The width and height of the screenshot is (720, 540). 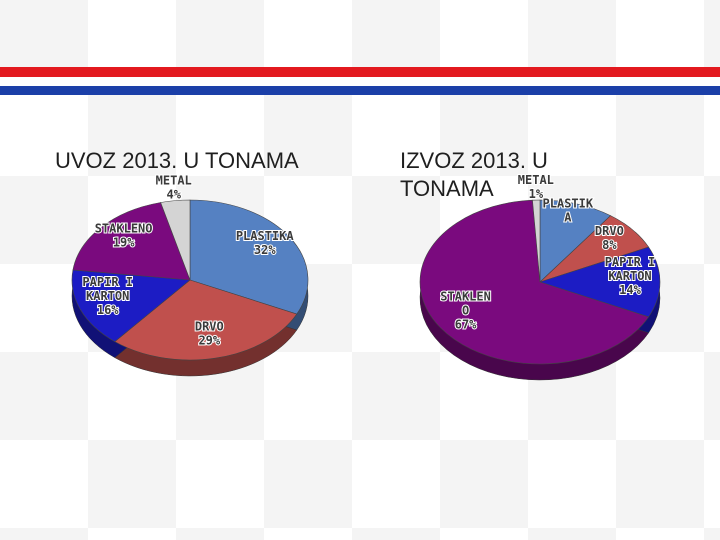 I want to click on slice-value: 14%, so click(x=630, y=290).